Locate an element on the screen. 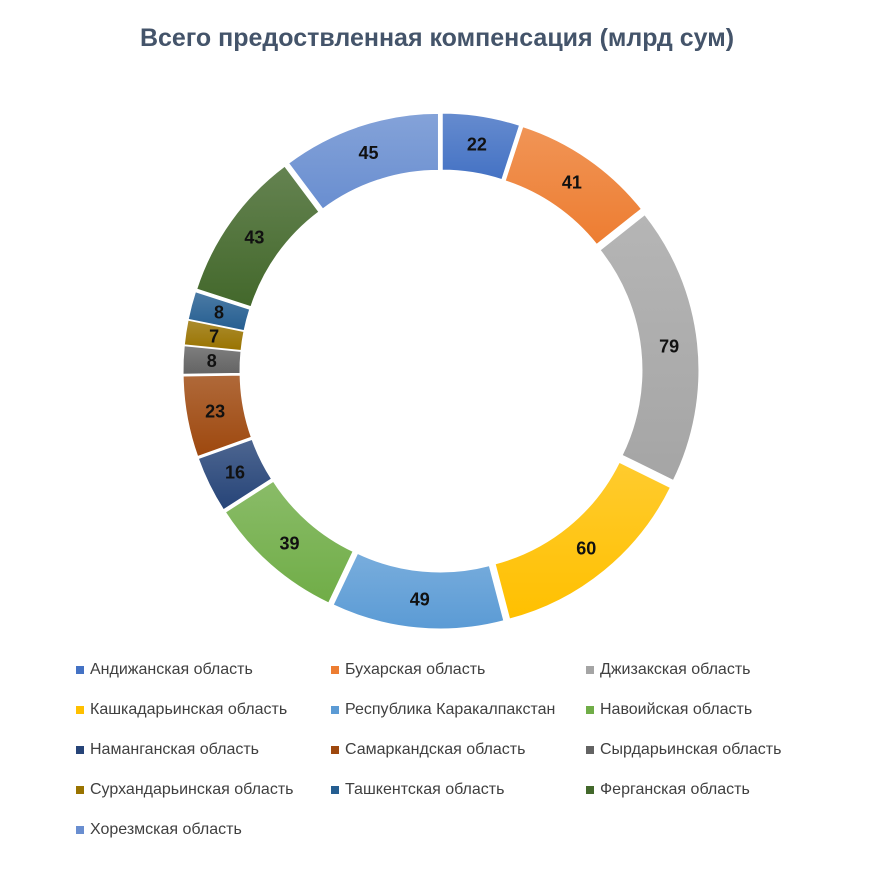 This screenshot has width=874, height=870. slice-data-label: 22 is located at coordinates (477, 144).